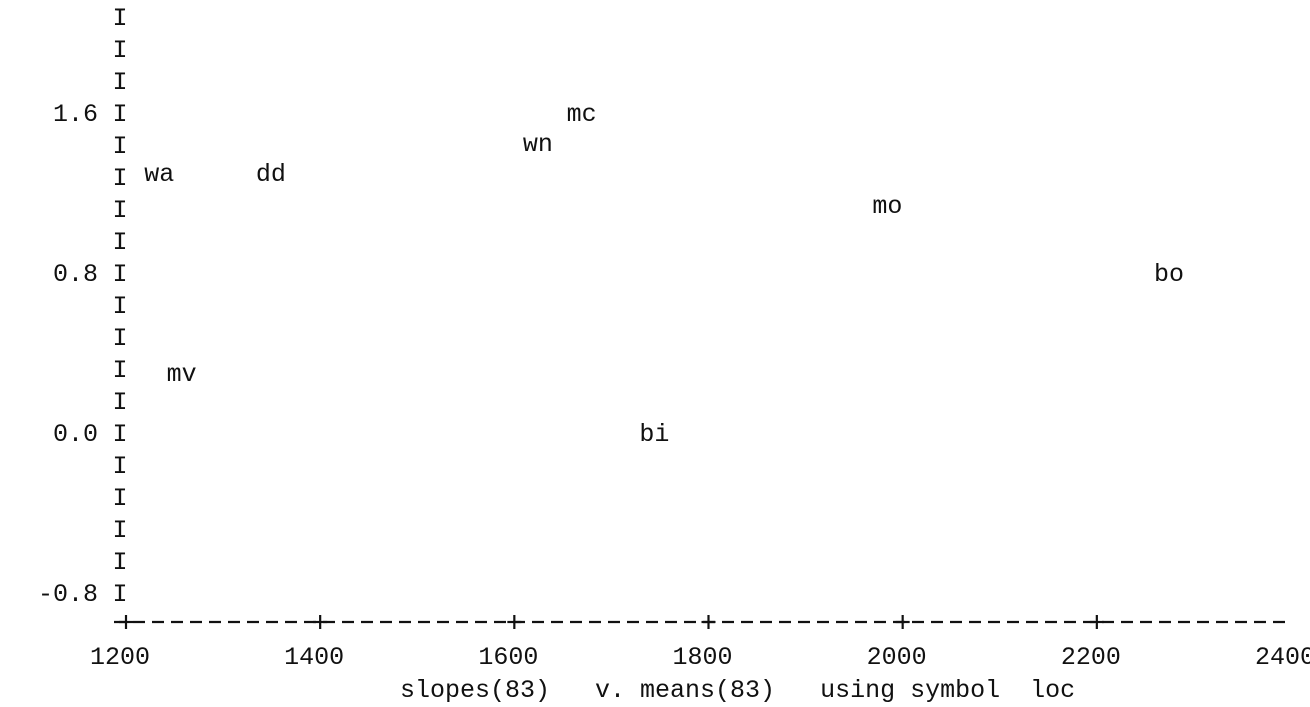 The image size is (1310, 707). I want to click on x-tick-label: 1800, so click(702, 657).